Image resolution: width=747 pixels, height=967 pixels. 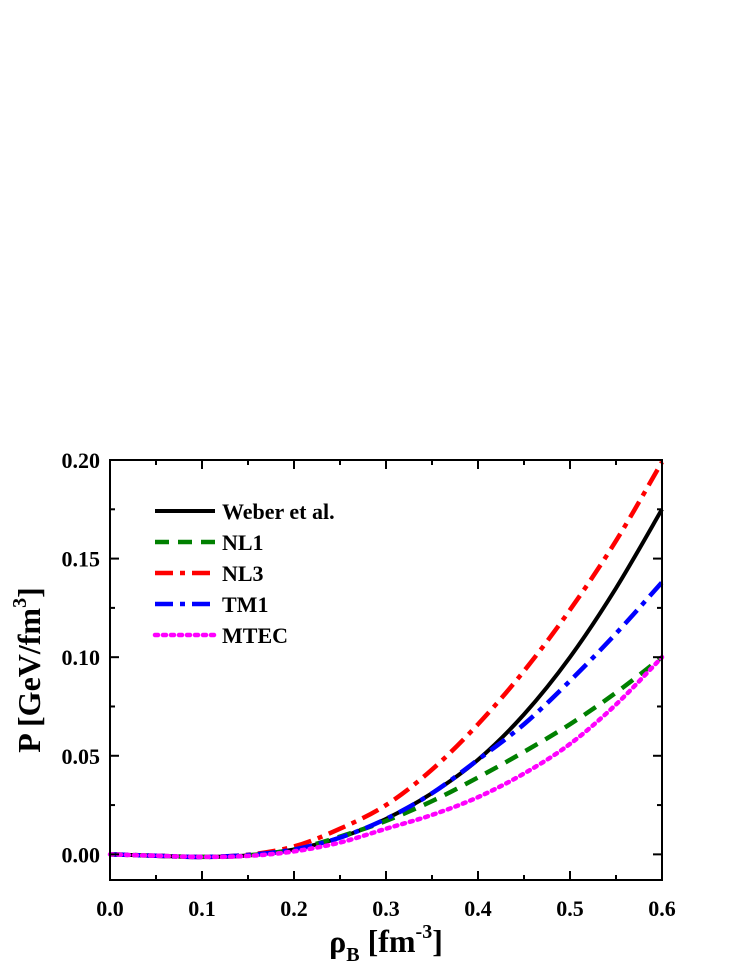 I want to click on x-axis-label-exp: -3, so click(x=424, y=932).